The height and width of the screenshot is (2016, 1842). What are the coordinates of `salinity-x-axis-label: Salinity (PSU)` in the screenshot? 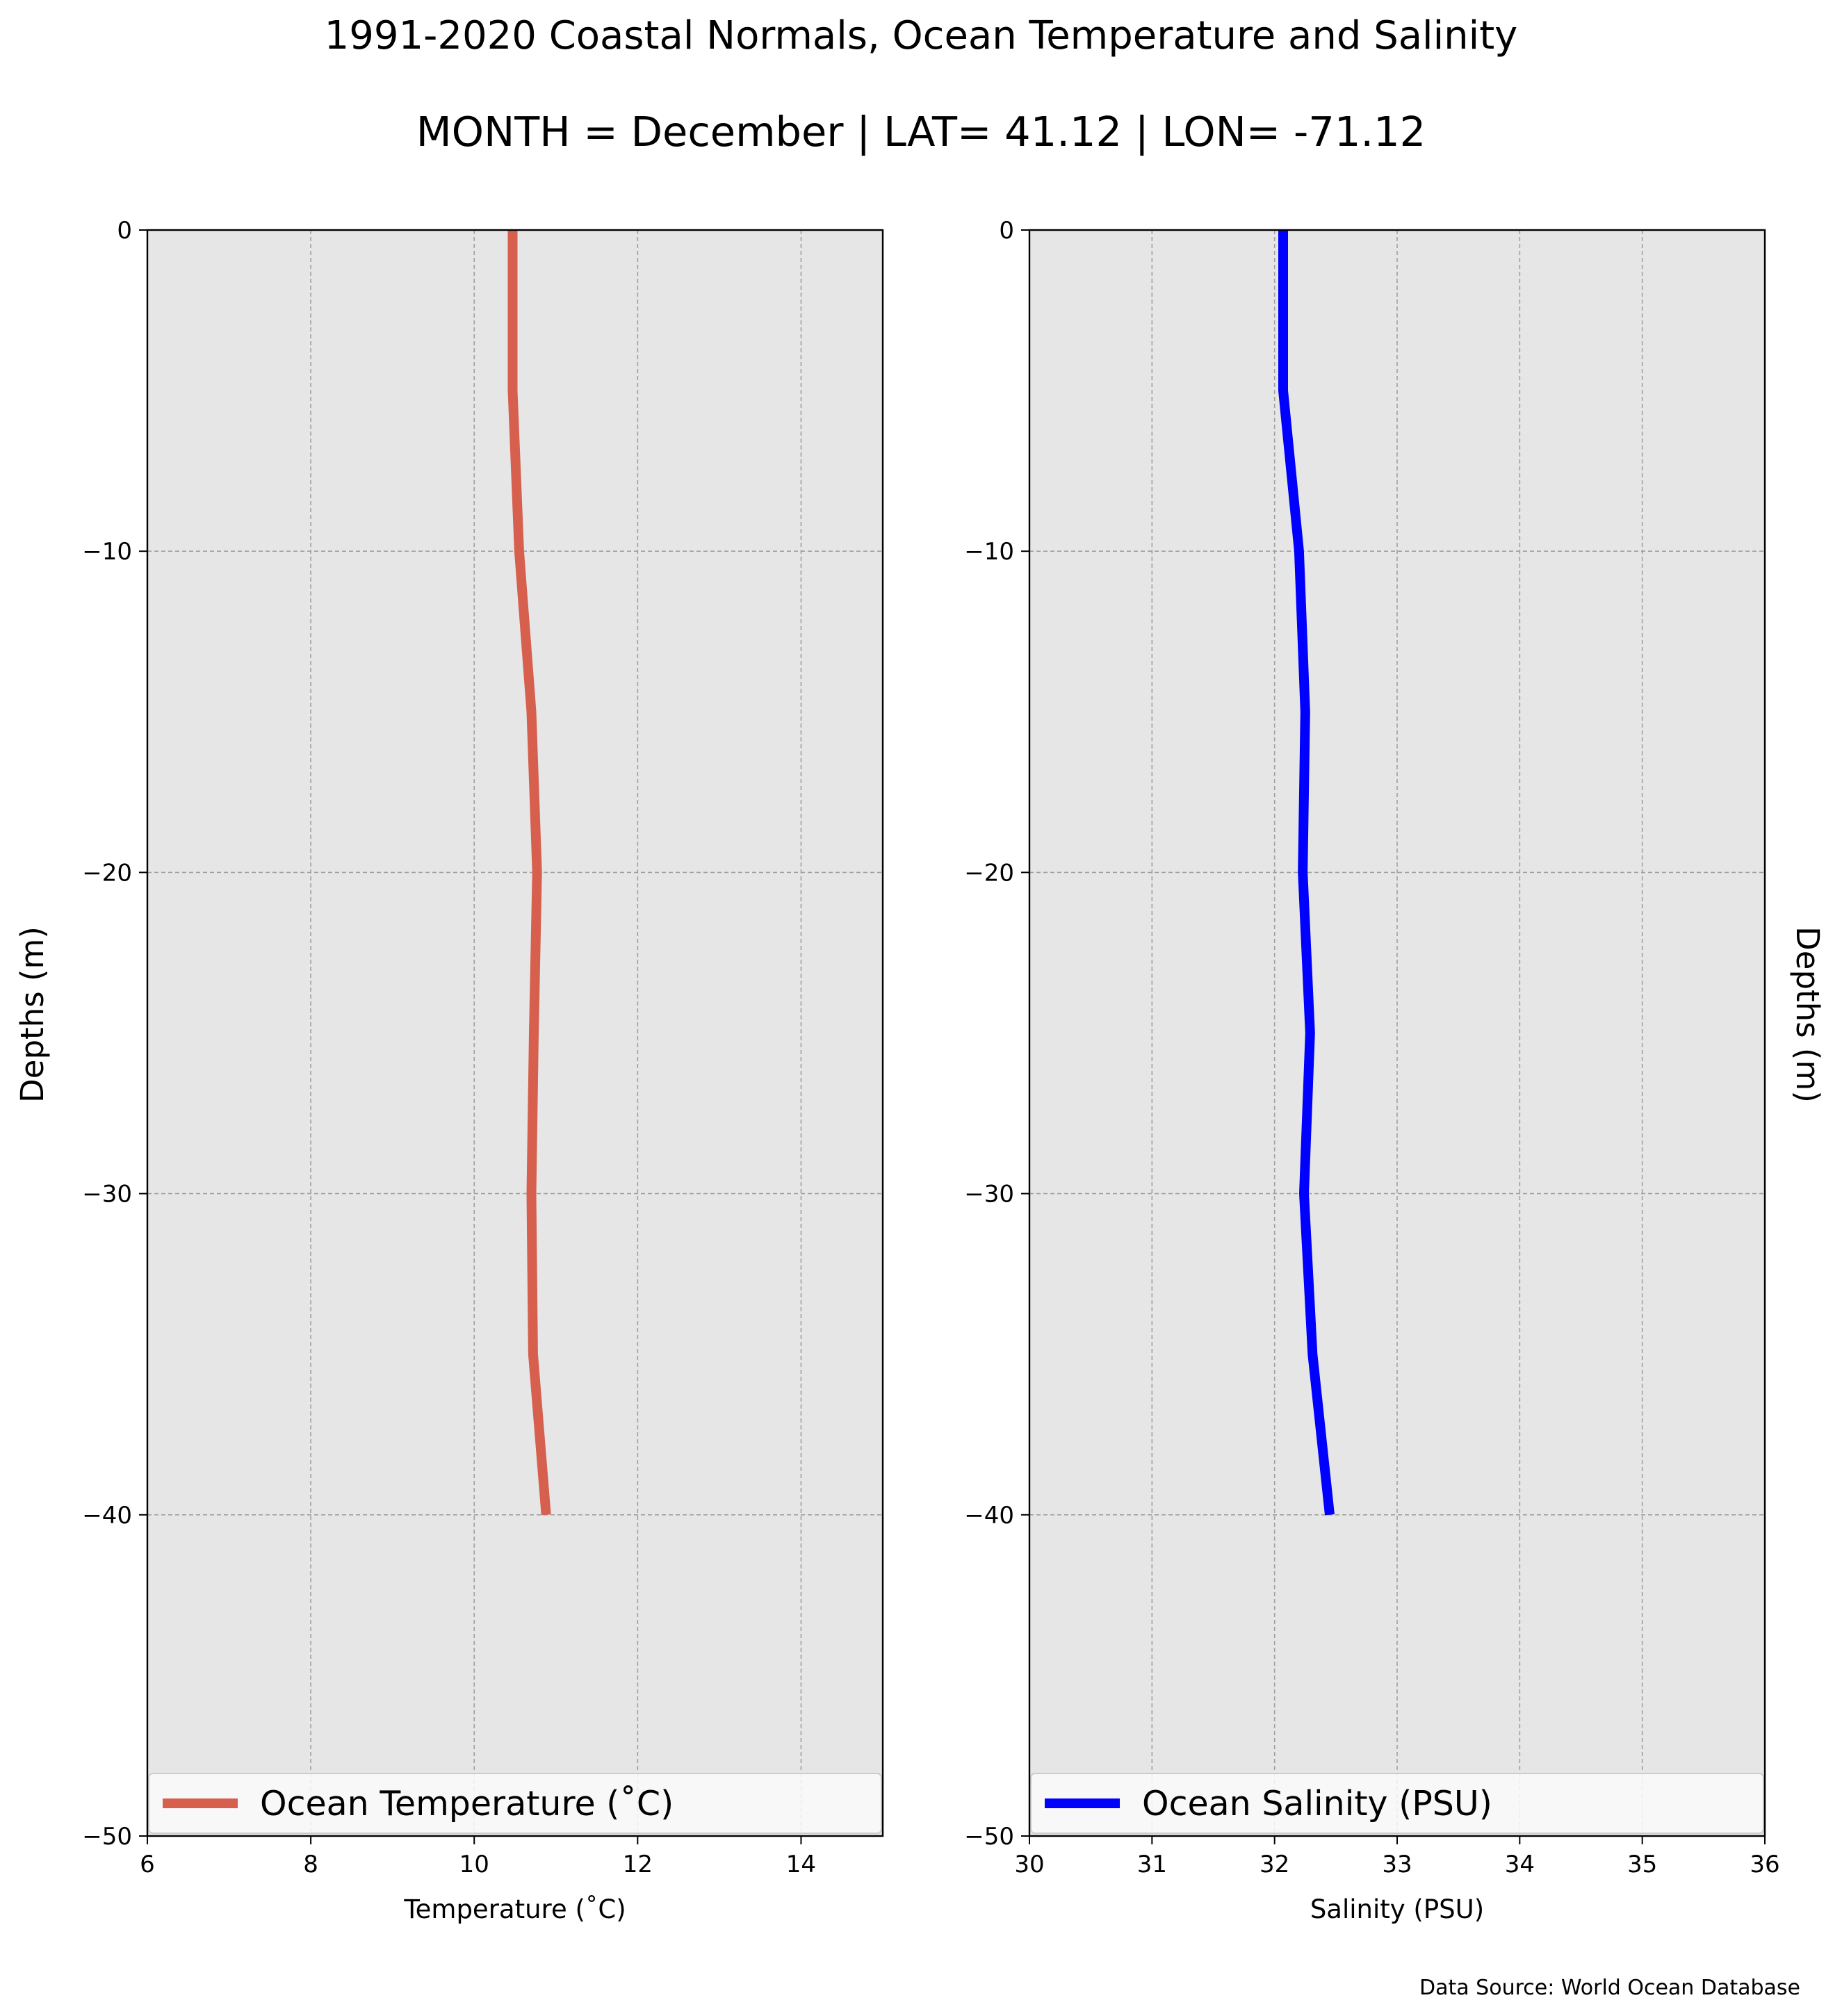 It's located at (1397, 1909).